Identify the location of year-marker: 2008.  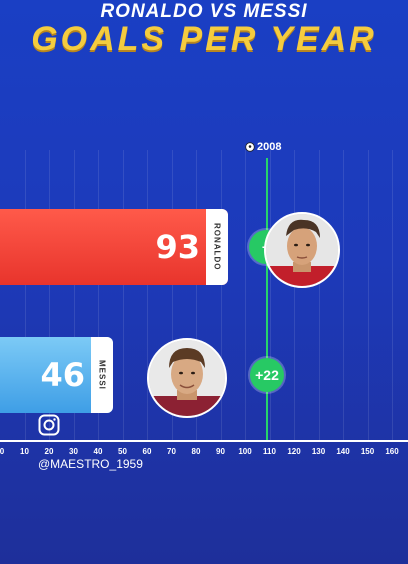
(263, 147).